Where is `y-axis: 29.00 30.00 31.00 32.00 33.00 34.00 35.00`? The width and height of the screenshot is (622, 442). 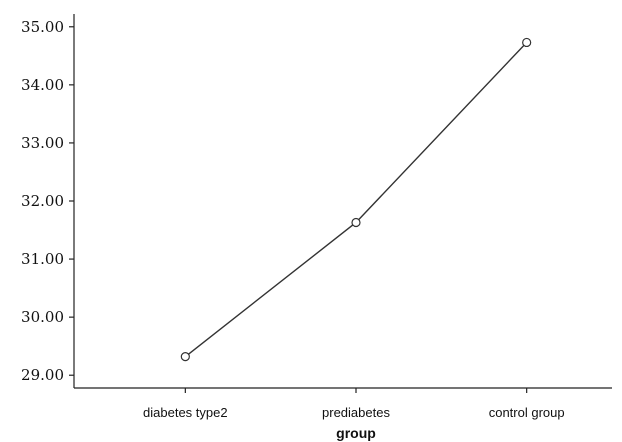
y-axis: 29.00 30.00 31.00 32.00 33.00 34.00 35.00 is located at coordinates (48, 201).